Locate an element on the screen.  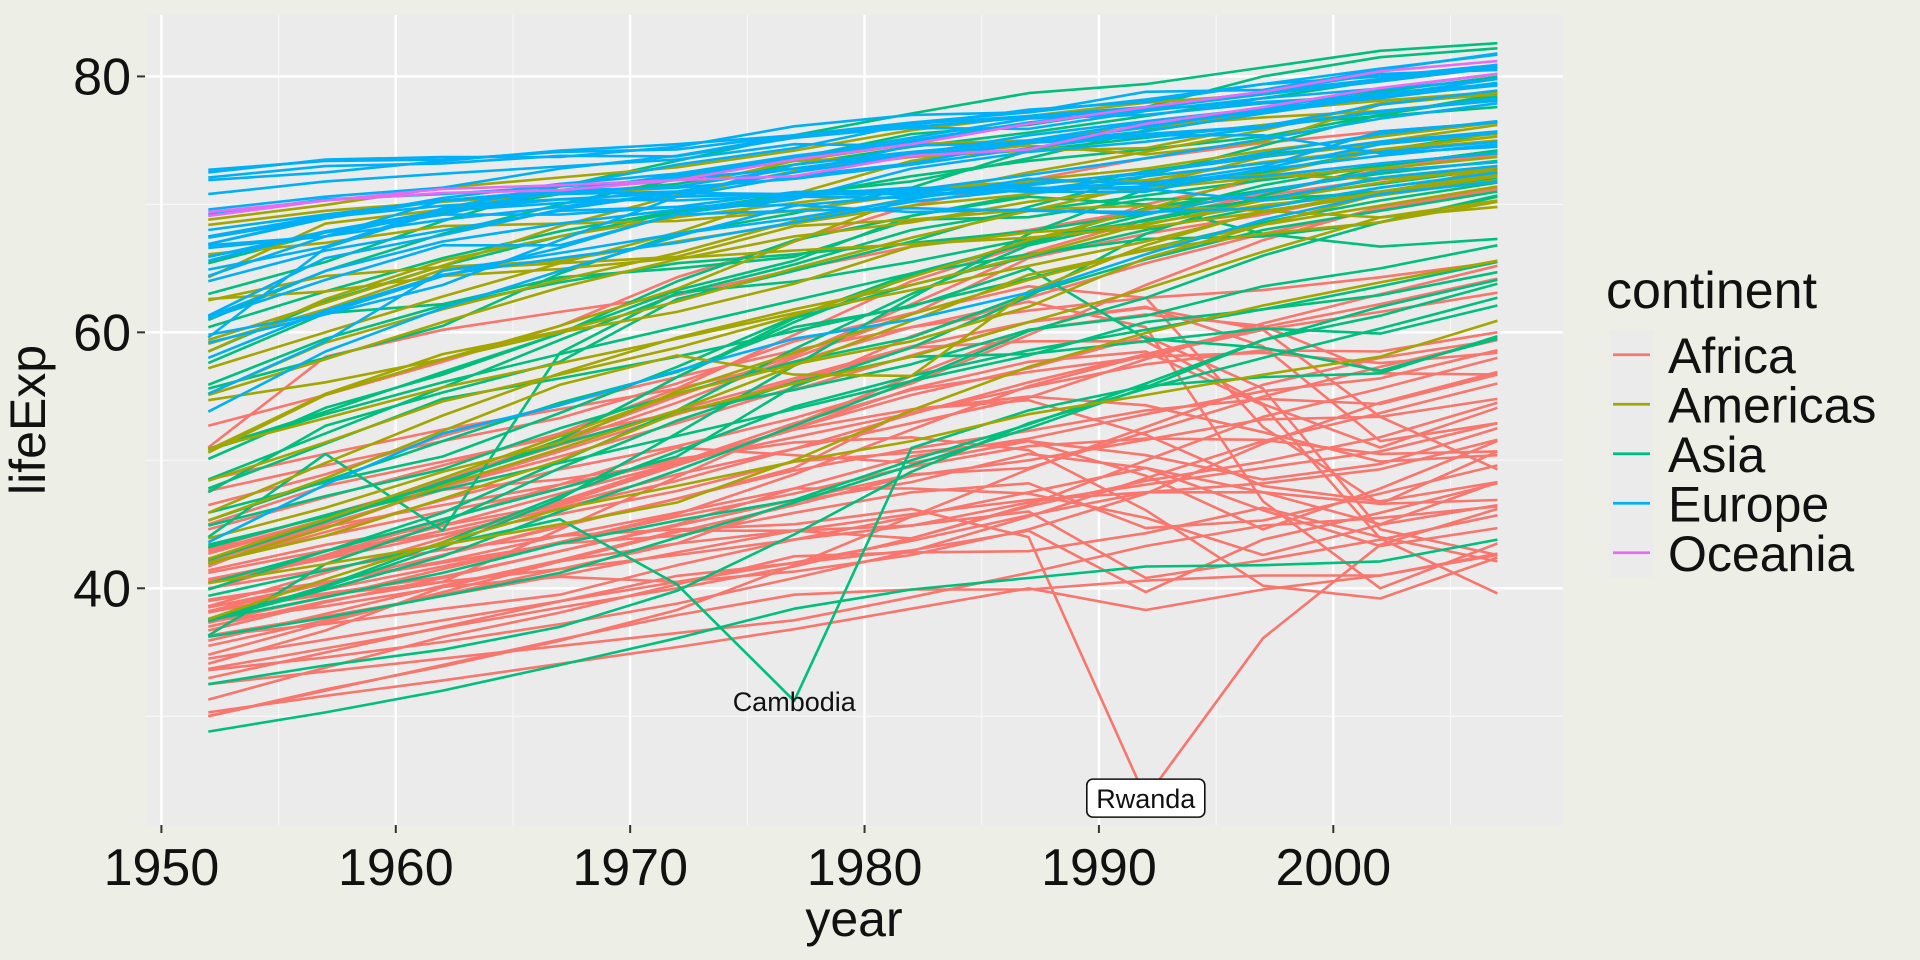
annotation-cambodia: Cambodia is located at coordinates (795, 702).